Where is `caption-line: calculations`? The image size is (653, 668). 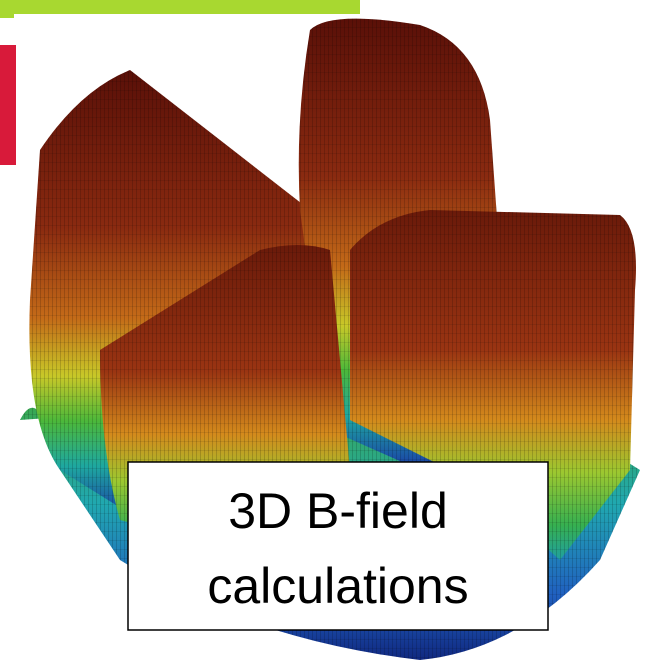 caption-line: calculations is located at coordinates (337, 586).